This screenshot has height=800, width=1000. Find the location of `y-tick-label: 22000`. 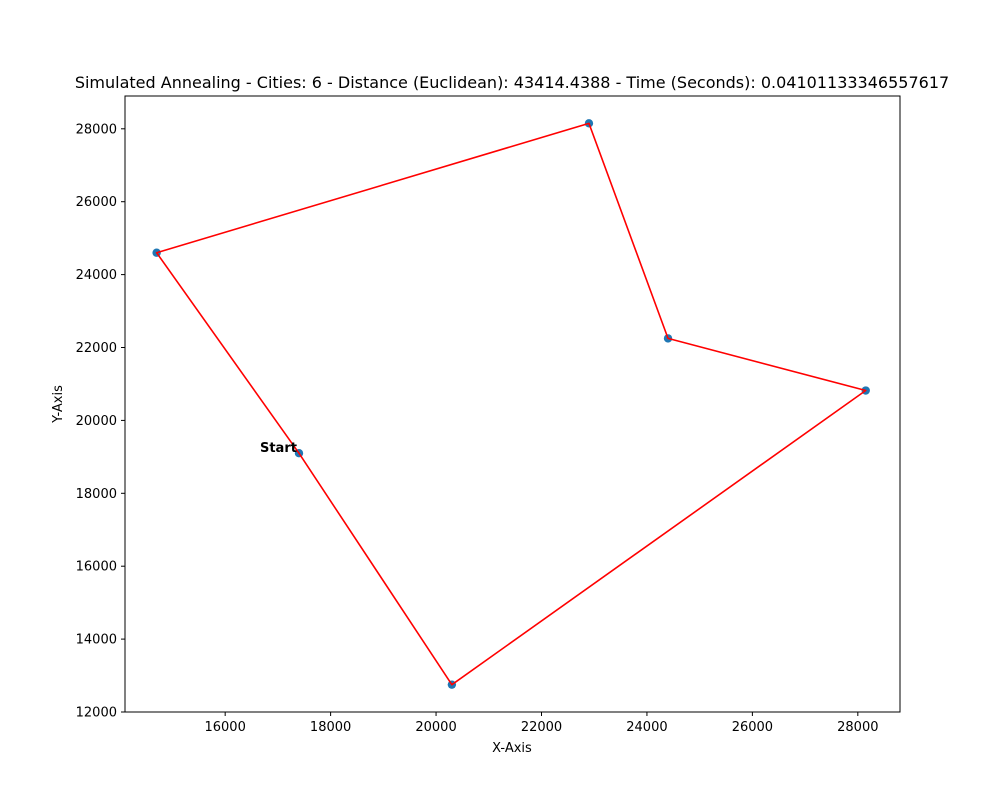

y-tick-label: 22000 is located at coordinates (96, 348).